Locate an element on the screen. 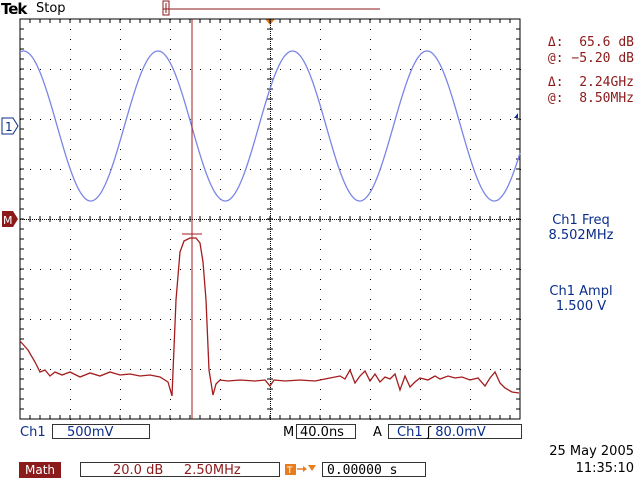  math-marker: M is located at coordinates (10, 219).